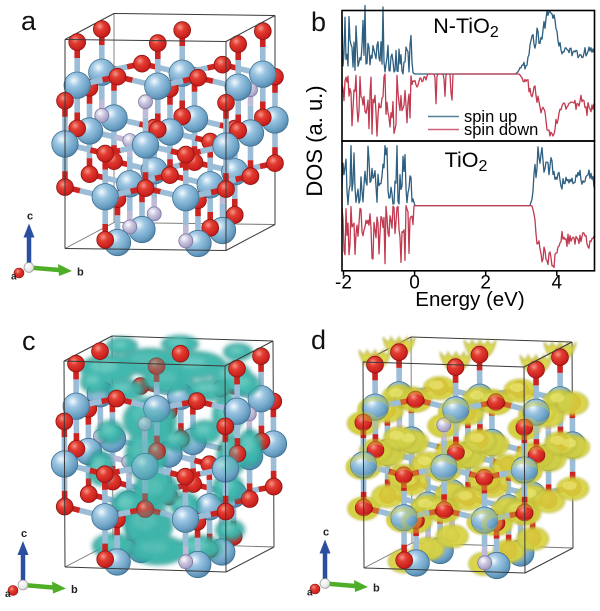 Image resolution: width=600 pixels, height=611 pixels. I want to click on svg-text: 4, so click(557, 282).